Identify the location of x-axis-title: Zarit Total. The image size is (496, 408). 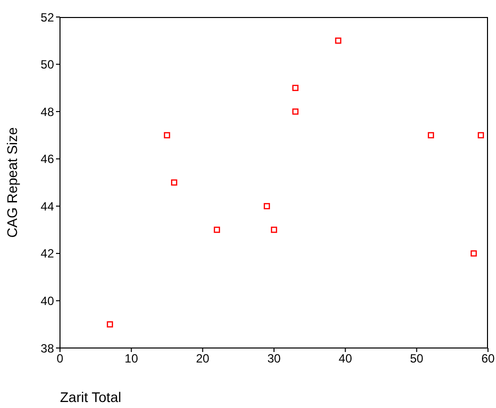
(91, 397).